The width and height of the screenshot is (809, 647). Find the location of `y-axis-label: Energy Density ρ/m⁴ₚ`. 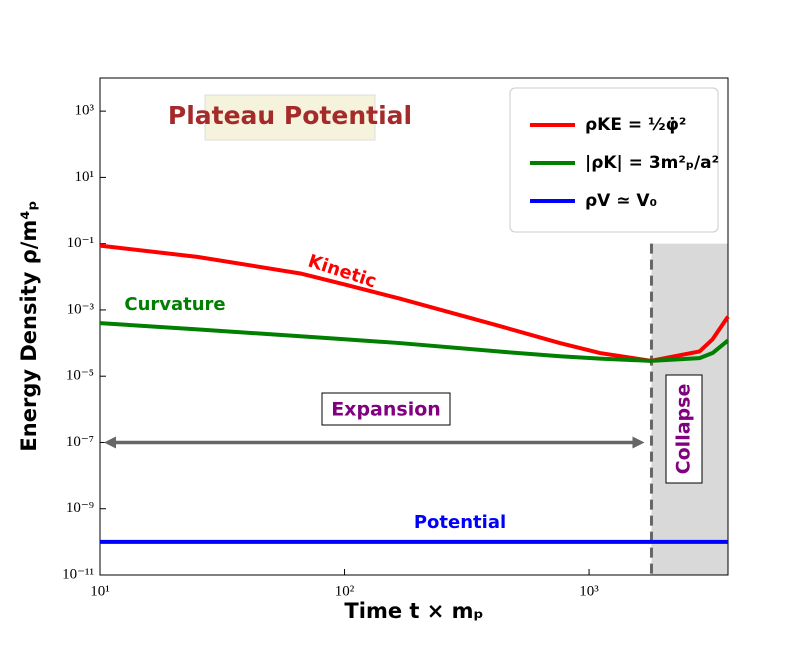

y-axis-label: Energy Density ρ/m⁴ₚ is located at coordinates (29, 325).